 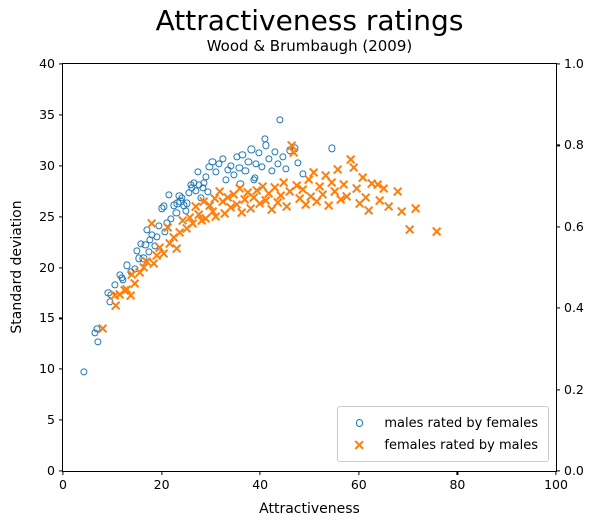 What do you see at coordinates (47, 114) in the screenshot?
I see `y-left-tick-label: 35` at bounding box center [47, 114].